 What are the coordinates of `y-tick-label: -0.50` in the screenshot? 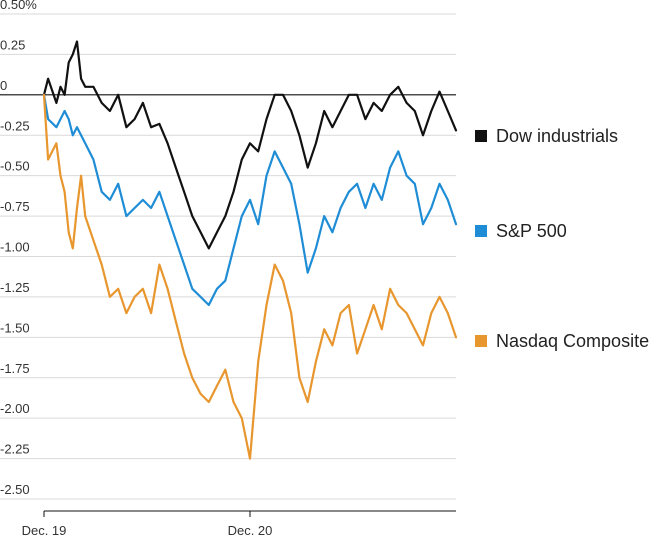 It's located at (15, 166).